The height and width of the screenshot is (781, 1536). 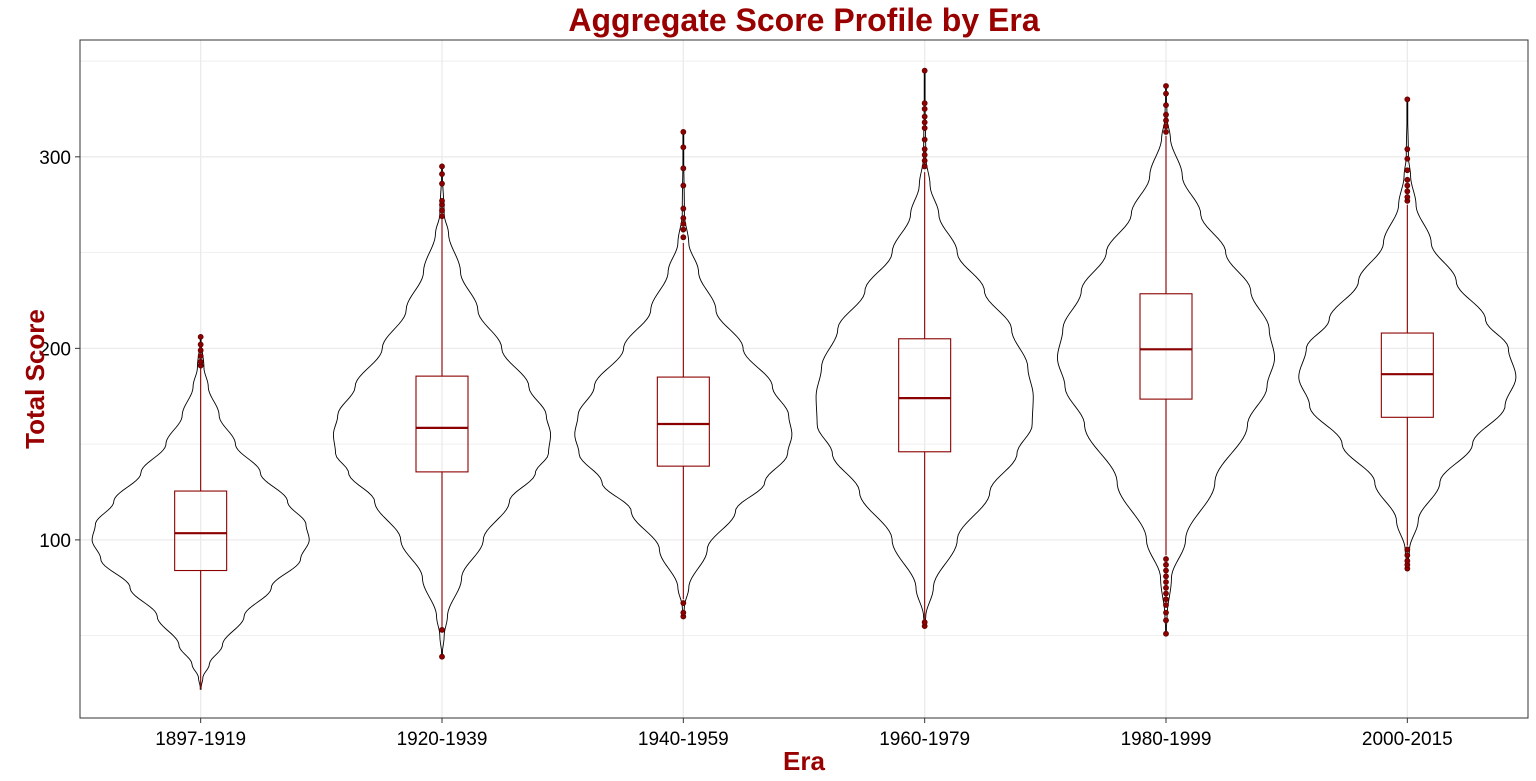 What do you see at coordinates (804, 761) in the screenshot?
I see `x-axis-title: Era` at bounding box center [804, 761].